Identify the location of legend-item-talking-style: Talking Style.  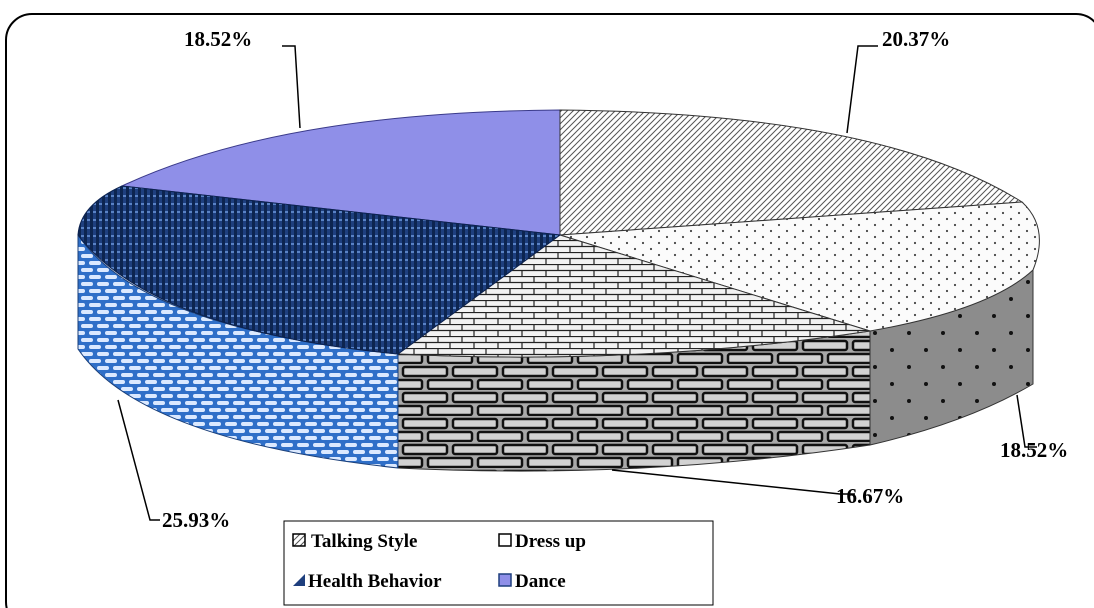
(354, 541).